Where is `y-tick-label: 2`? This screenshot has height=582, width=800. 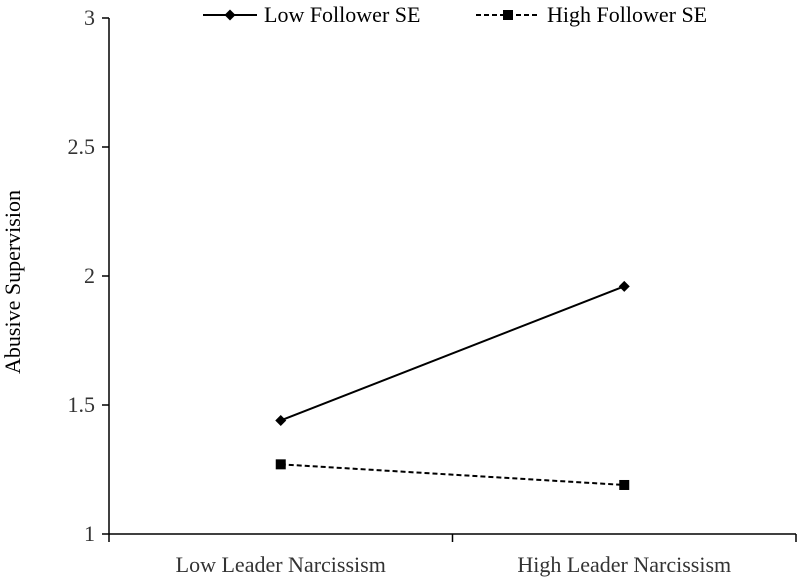 y-tick-label: 2 is located at coordinates (89, 275).